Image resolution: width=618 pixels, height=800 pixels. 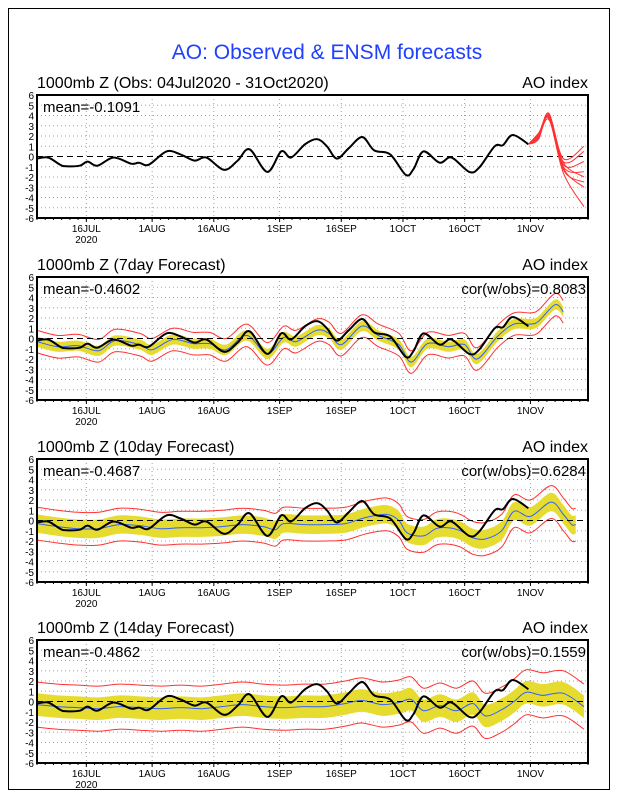 What do you see at coordinates (310, 727) in the screenshot?
I see `ensemble-min-line` at bounding box center [310, 727].